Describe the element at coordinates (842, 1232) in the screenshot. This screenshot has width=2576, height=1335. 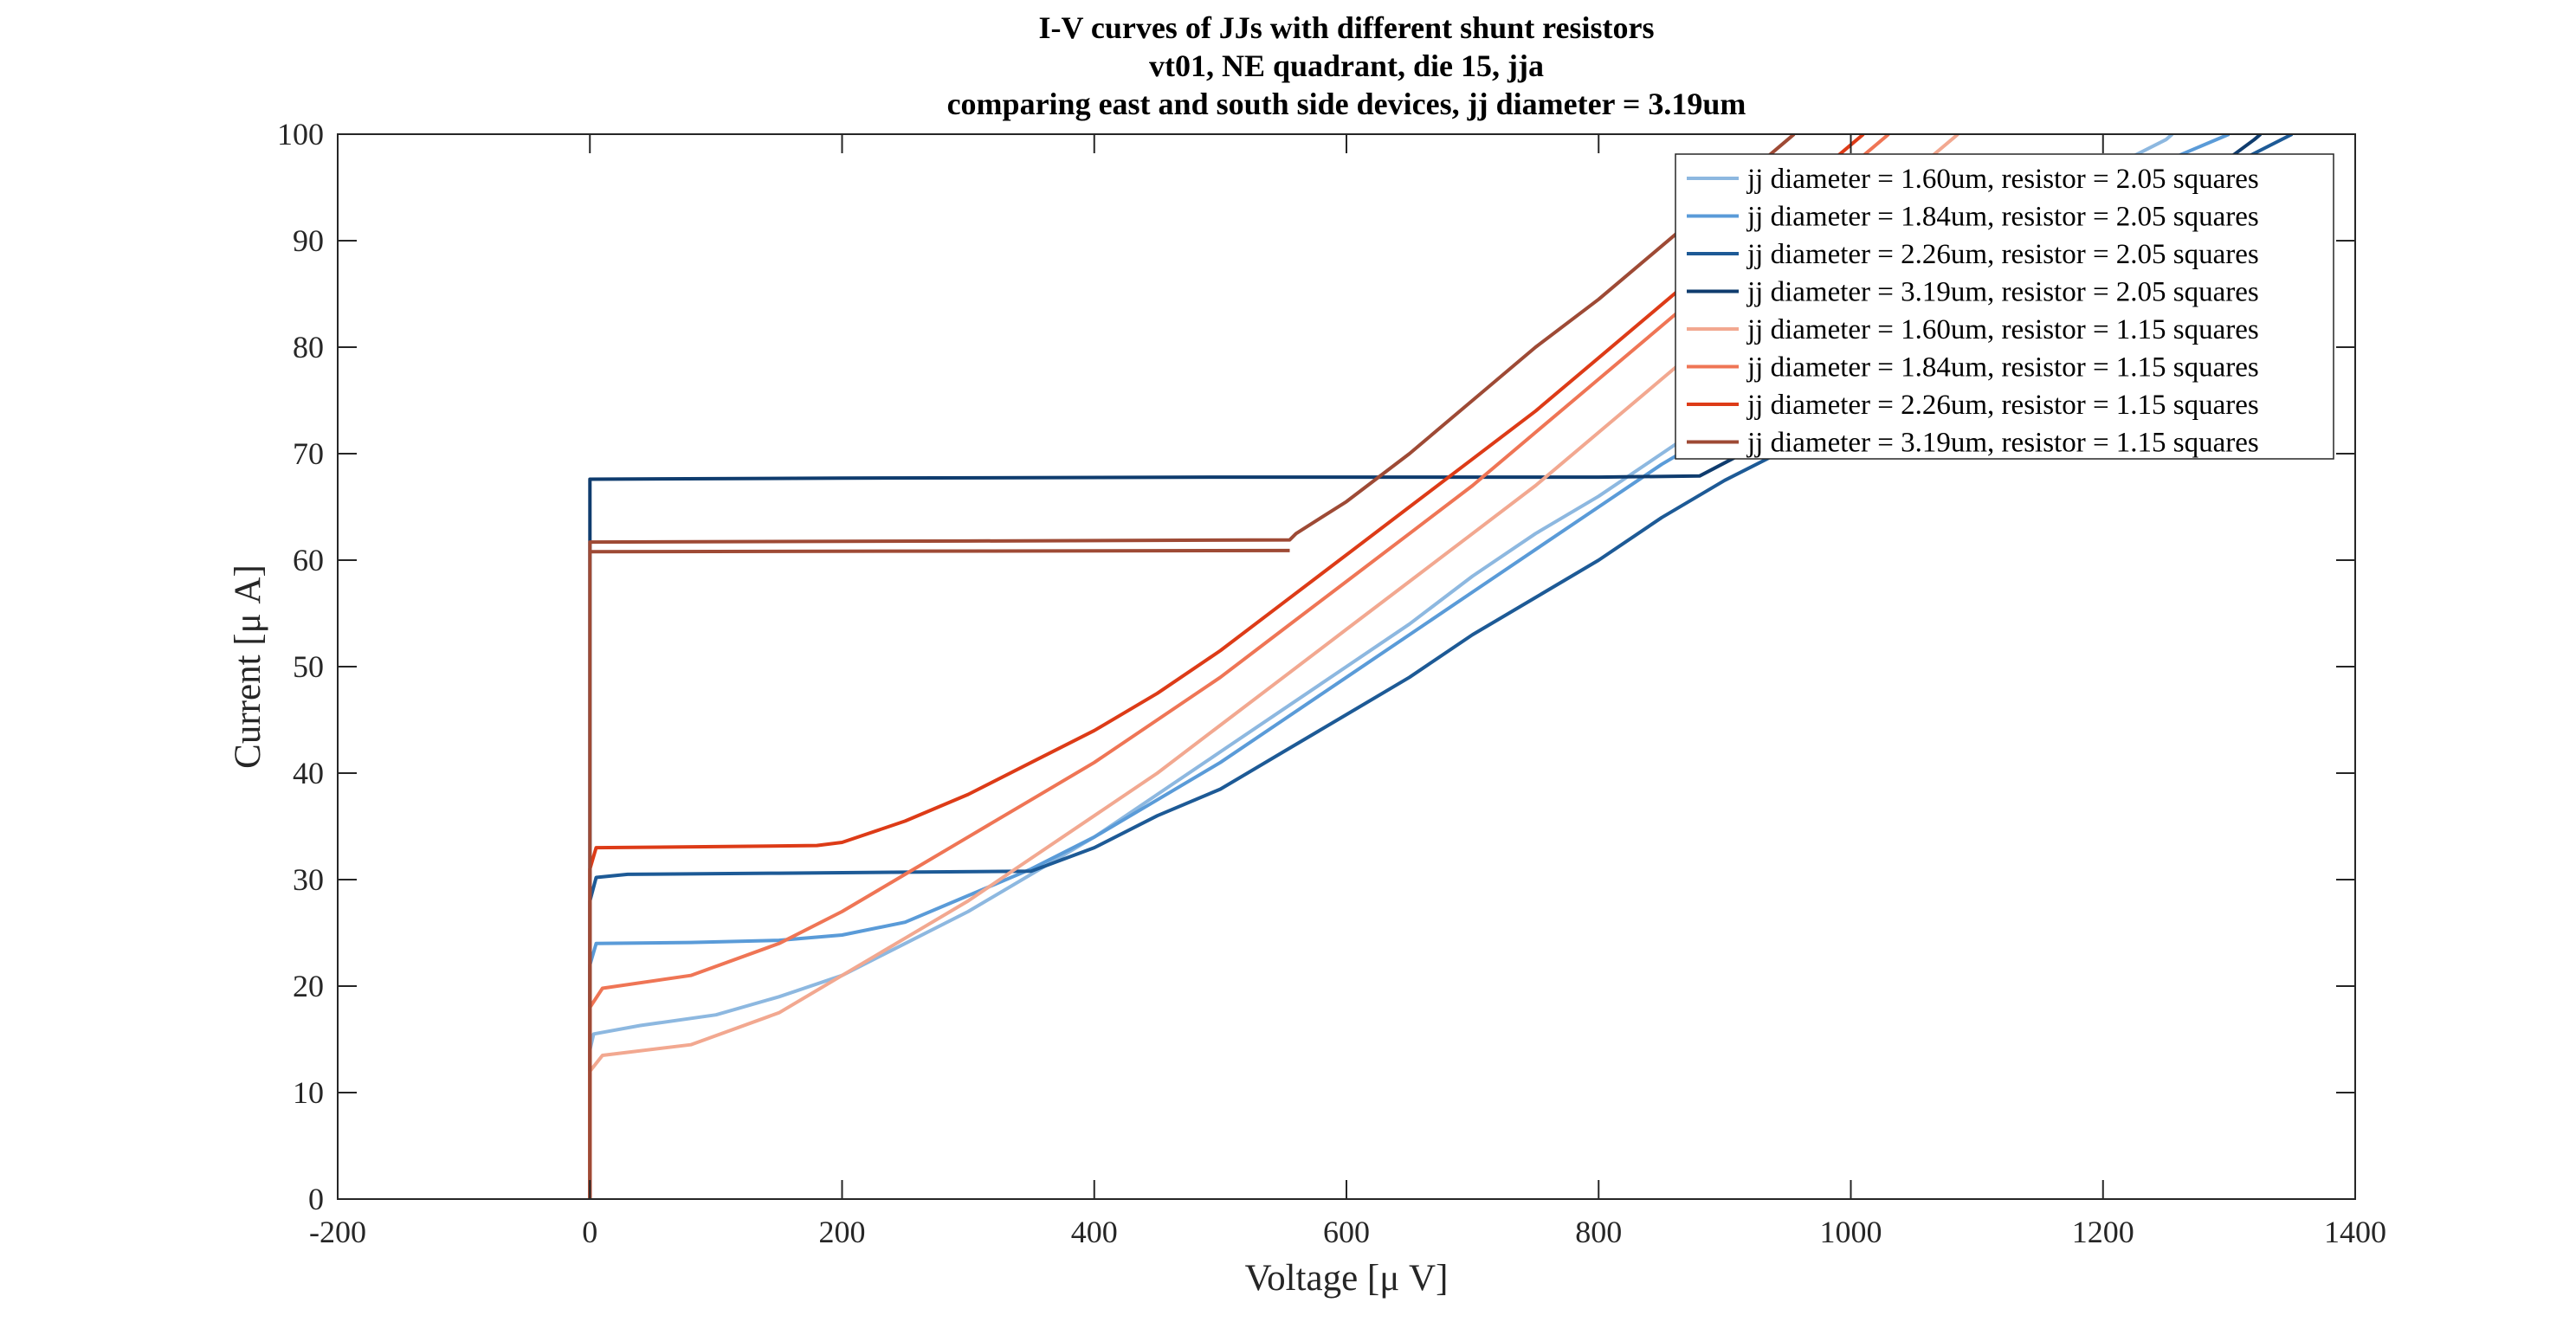
I see `x-tick-label: 200` at that location.